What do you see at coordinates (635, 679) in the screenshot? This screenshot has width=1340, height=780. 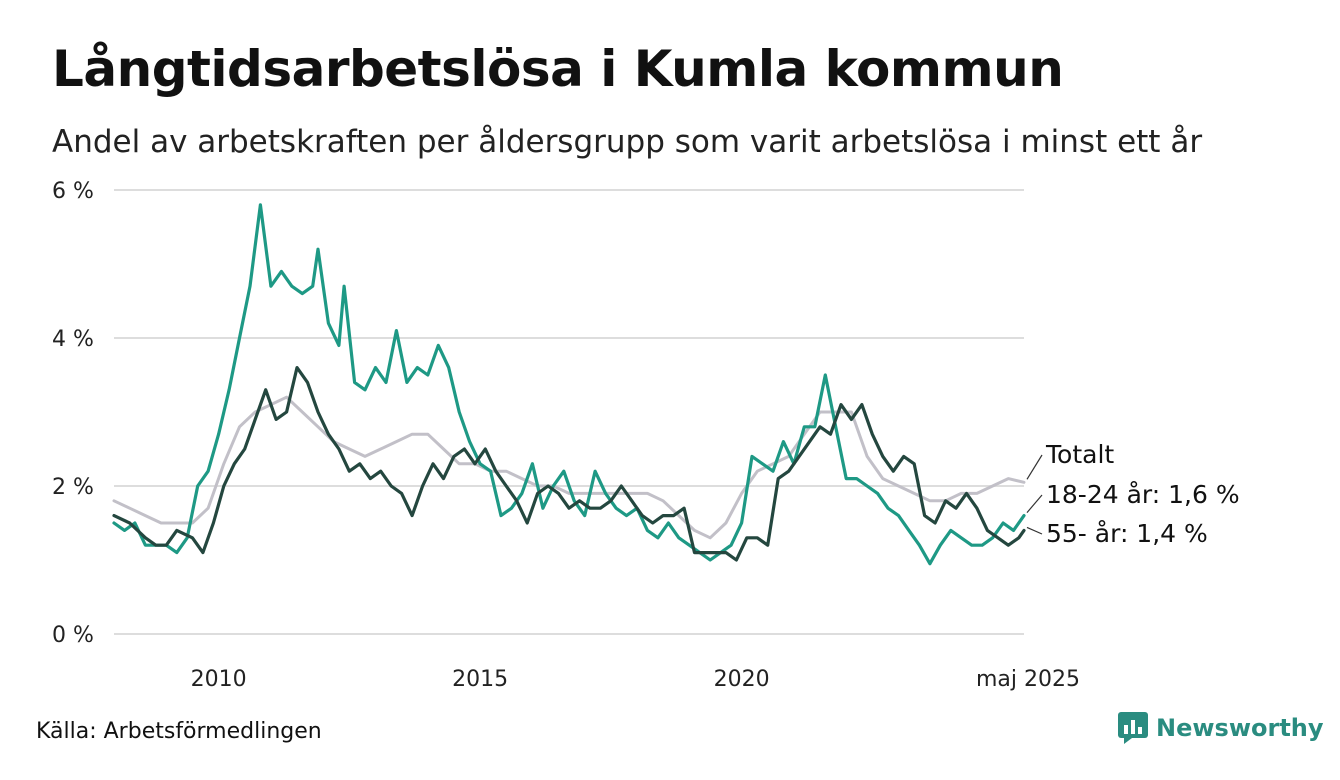 I see `x-axis-labels: 2010 2015 2020 maj 2025` at bounding box center [635, 679].